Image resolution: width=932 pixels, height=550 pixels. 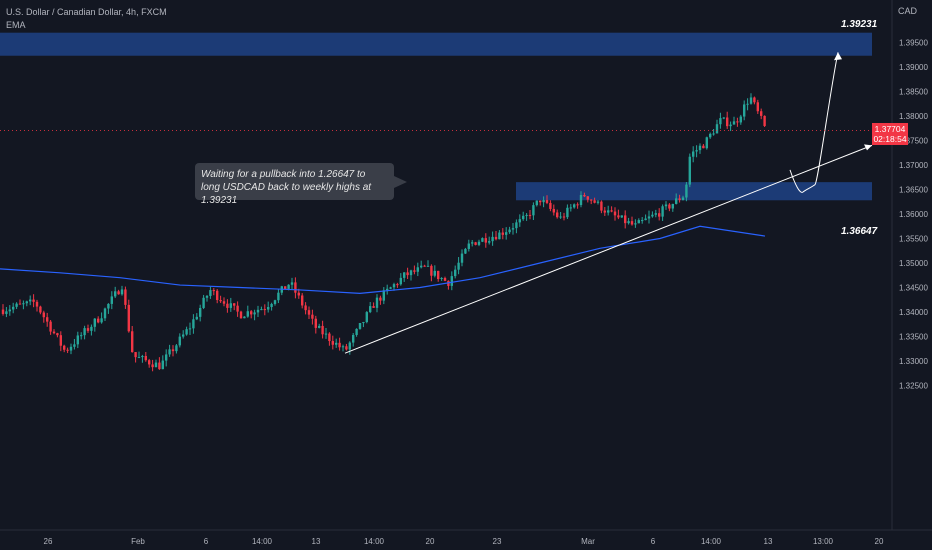 What do you see at coordinates (890, 138) in the screenshot?
I see `countdown-timer: 02:18:54` at bounding box center [890, 138].